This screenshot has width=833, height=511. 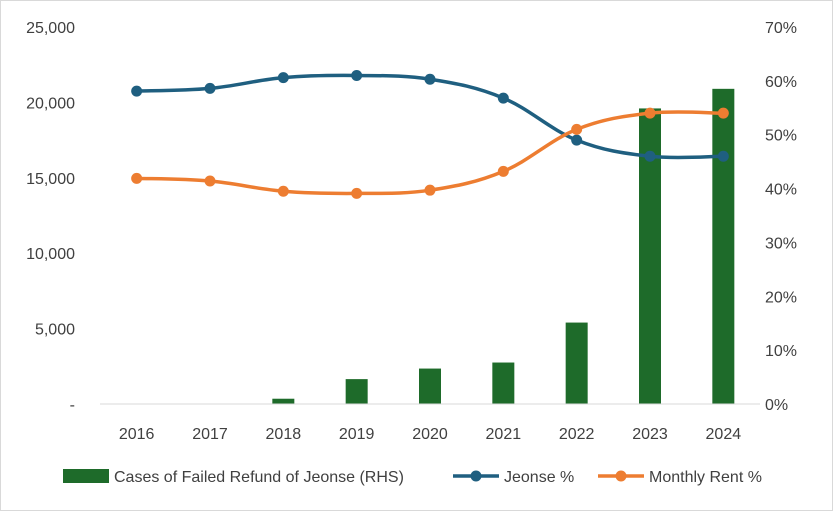 I want to click on x-tick-label: 2017, so click(x=210, y=434).